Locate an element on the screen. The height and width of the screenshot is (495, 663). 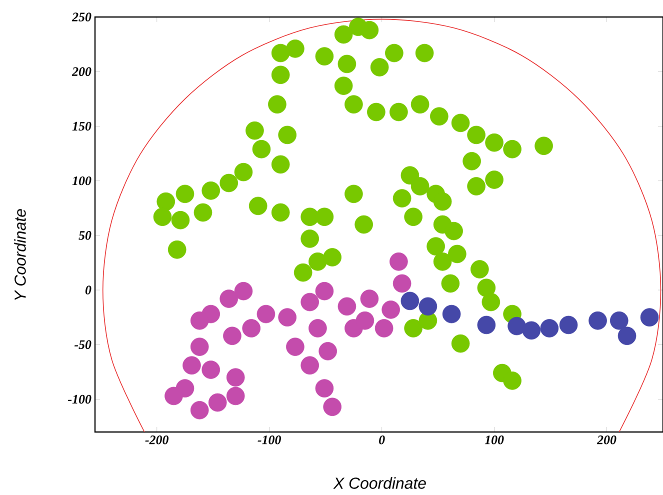
x-axis-title: X Coordinate is located at coordinates (379, 483).